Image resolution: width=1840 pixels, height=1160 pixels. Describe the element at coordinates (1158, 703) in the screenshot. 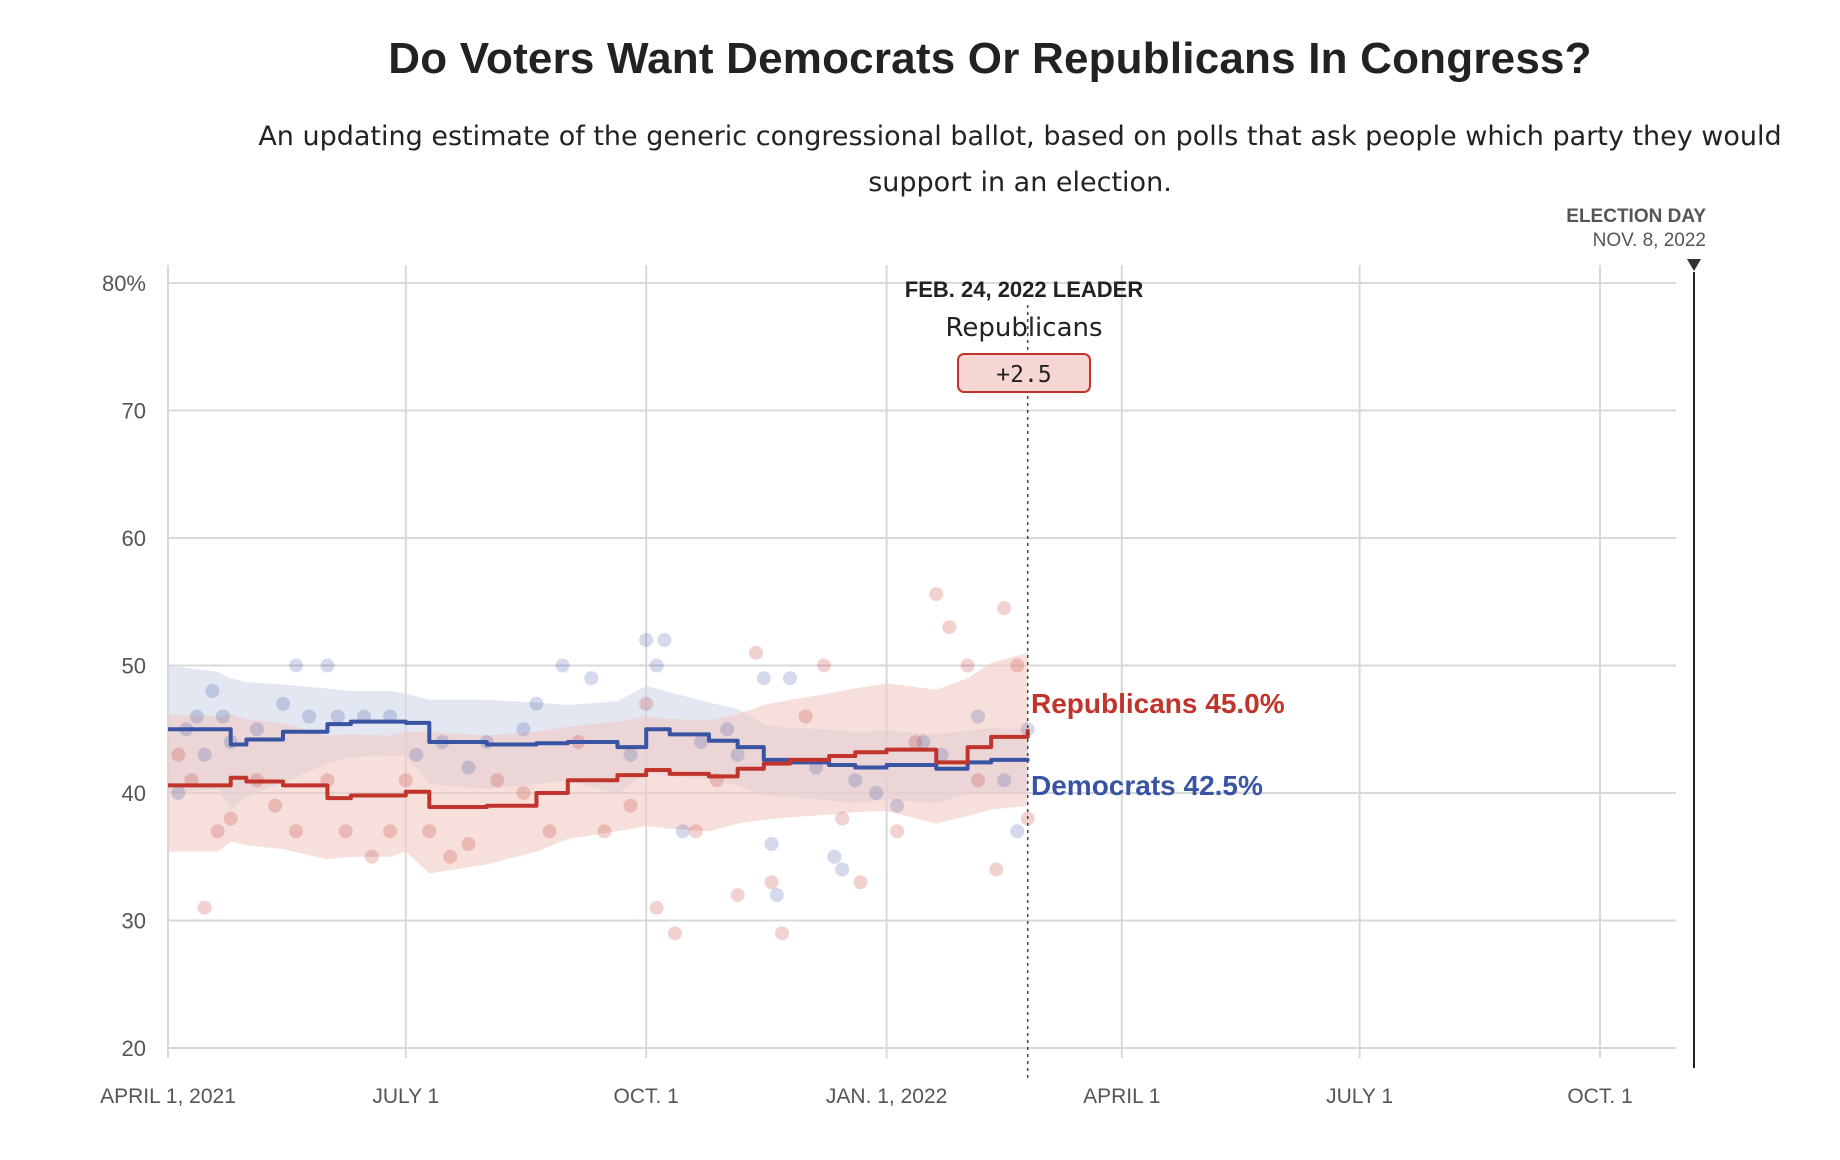

I see `republicans-end-label: Republicans 45.0%` at that location.